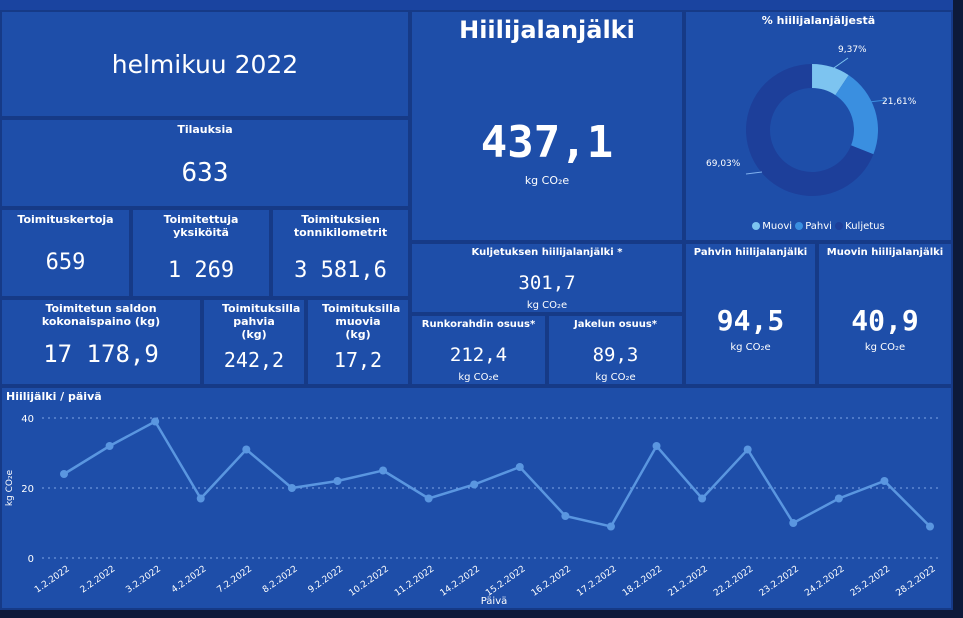 The image size is (963, 618). I want to click on deliveries-label: Toimituskertoja, so click(65, 219).